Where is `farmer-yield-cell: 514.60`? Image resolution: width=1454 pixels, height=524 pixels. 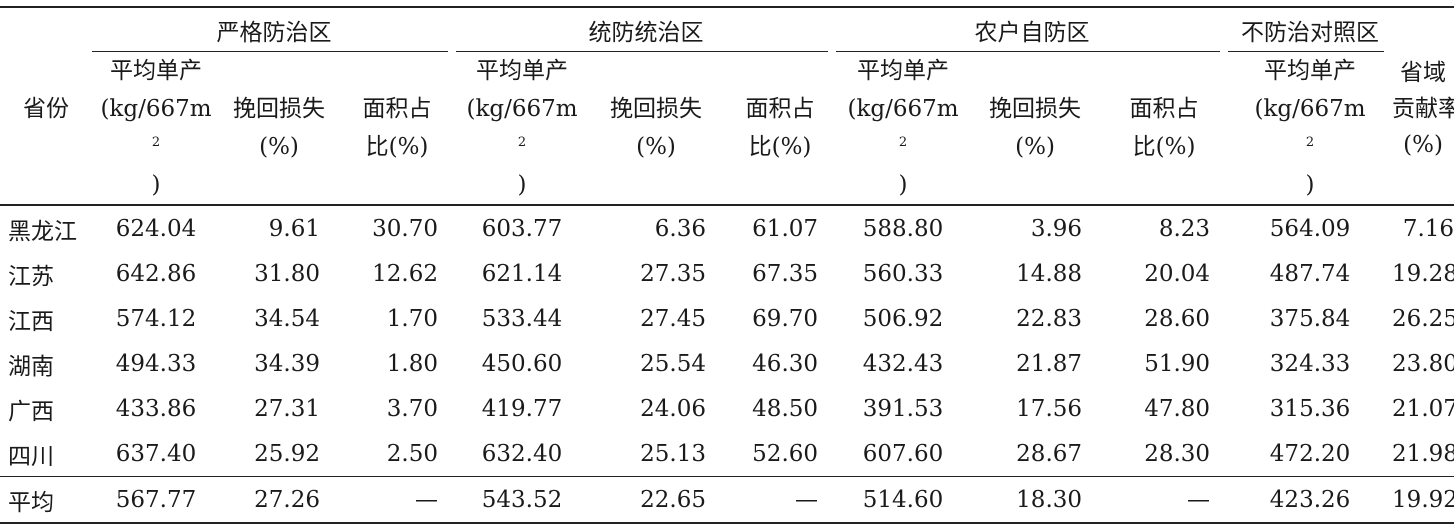
farmer-yield-cell: 514.60 is located at coordinates (903, 499).